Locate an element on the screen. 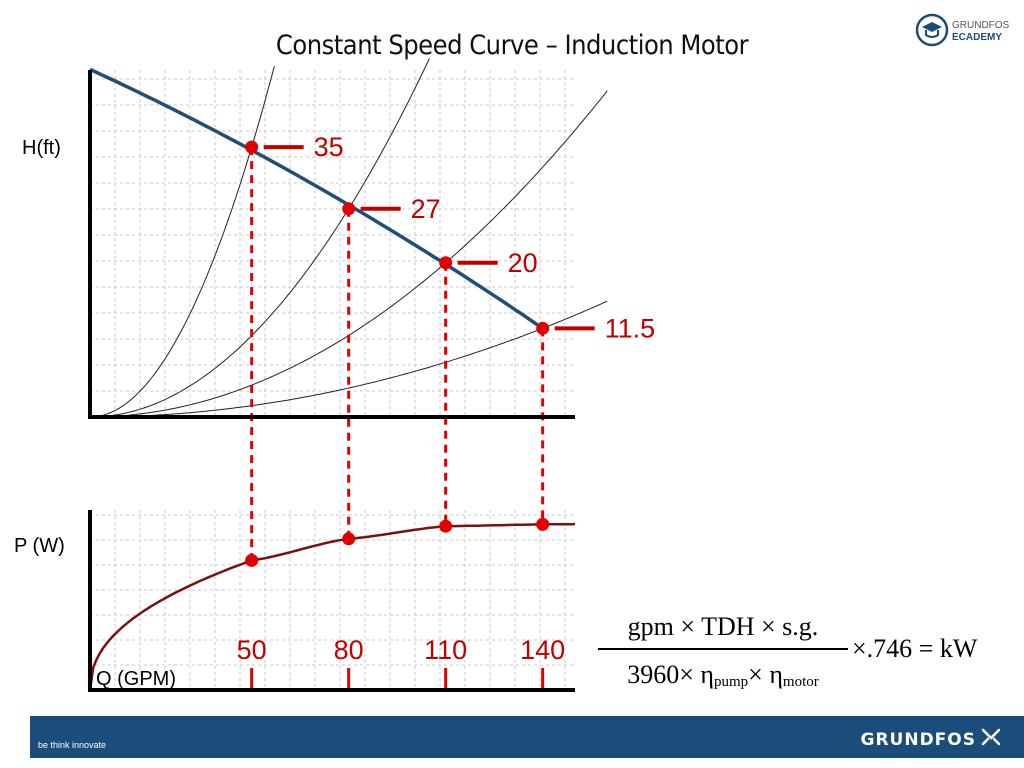  slide-title: Constant Speed Curve – Induction Motor is located at coordinates (512, 45).